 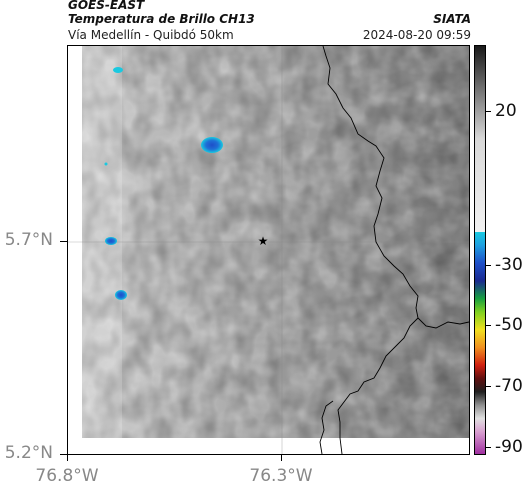 I want to click on colorbar-tick-label: -90, so click(x=509, y=447).